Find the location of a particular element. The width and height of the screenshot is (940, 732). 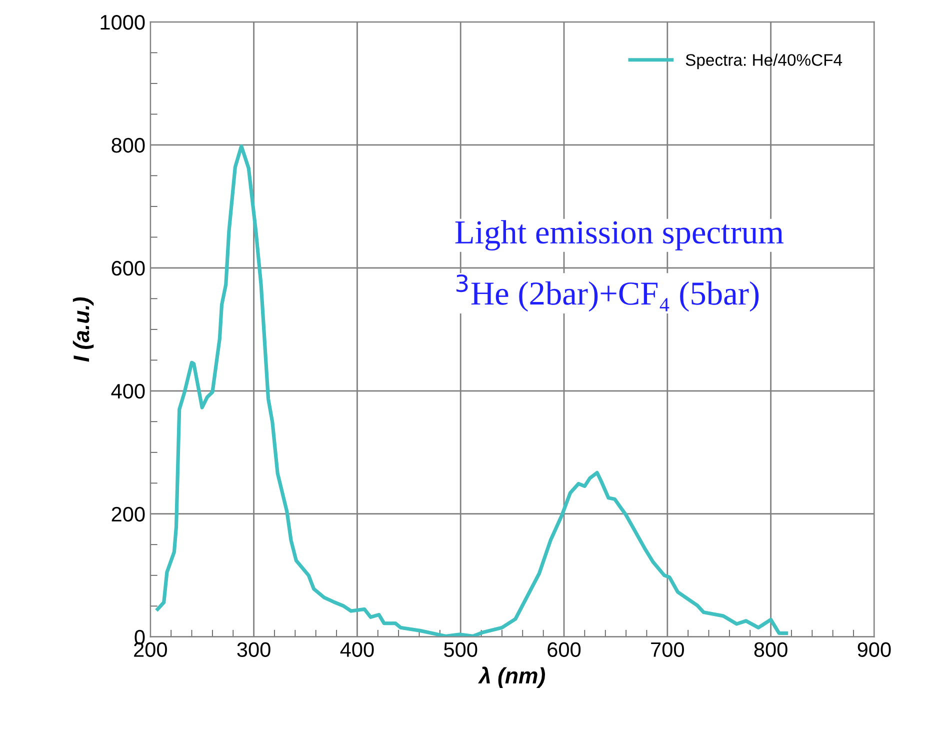

y-tick-label: 600 is located at coordinates (128, 268).